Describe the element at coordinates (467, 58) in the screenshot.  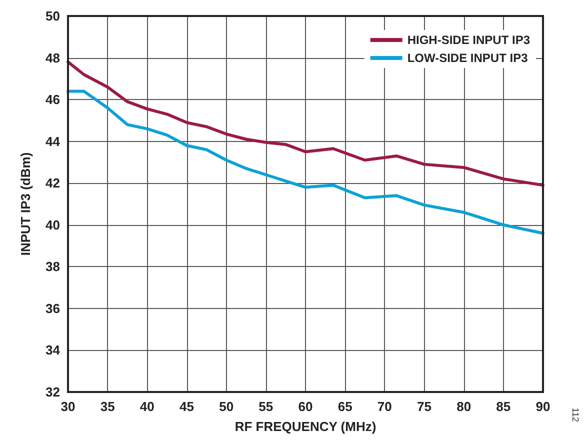
I see `legend-label: LOW-SIDE INPUT IP3` at that location.